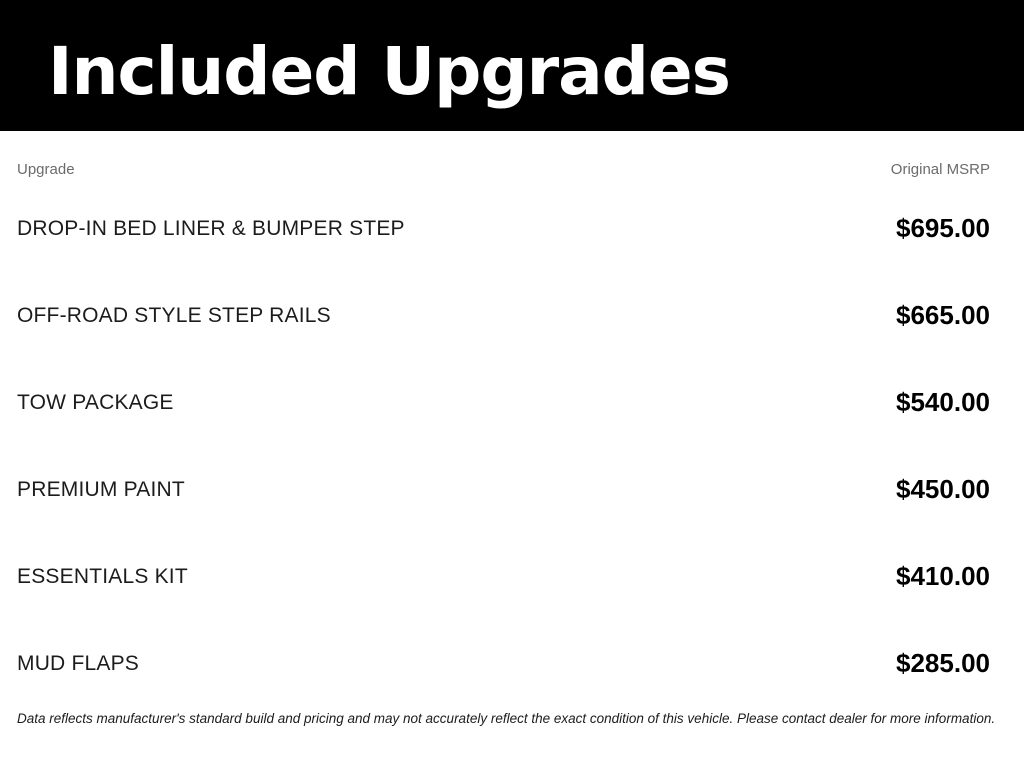 This screenshot has width=1024, height=768. Describe the element at coordinates (503, 663) in the screenshot. I see `table-row: MUD FLAPS $285.00` at that location.